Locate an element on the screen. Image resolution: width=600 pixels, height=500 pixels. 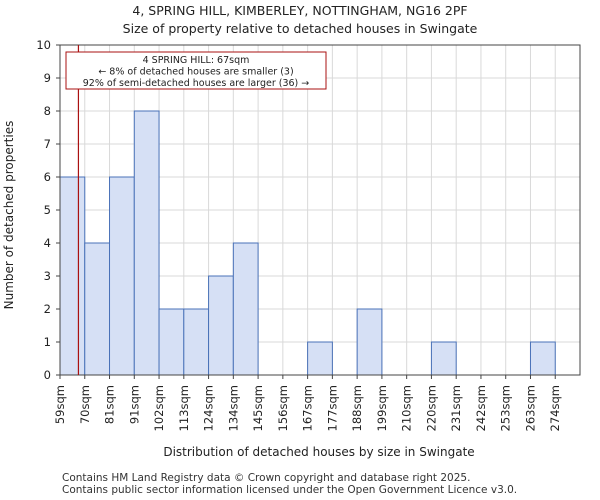
y-tick-label: 0 is located at coordinates (47, 375).